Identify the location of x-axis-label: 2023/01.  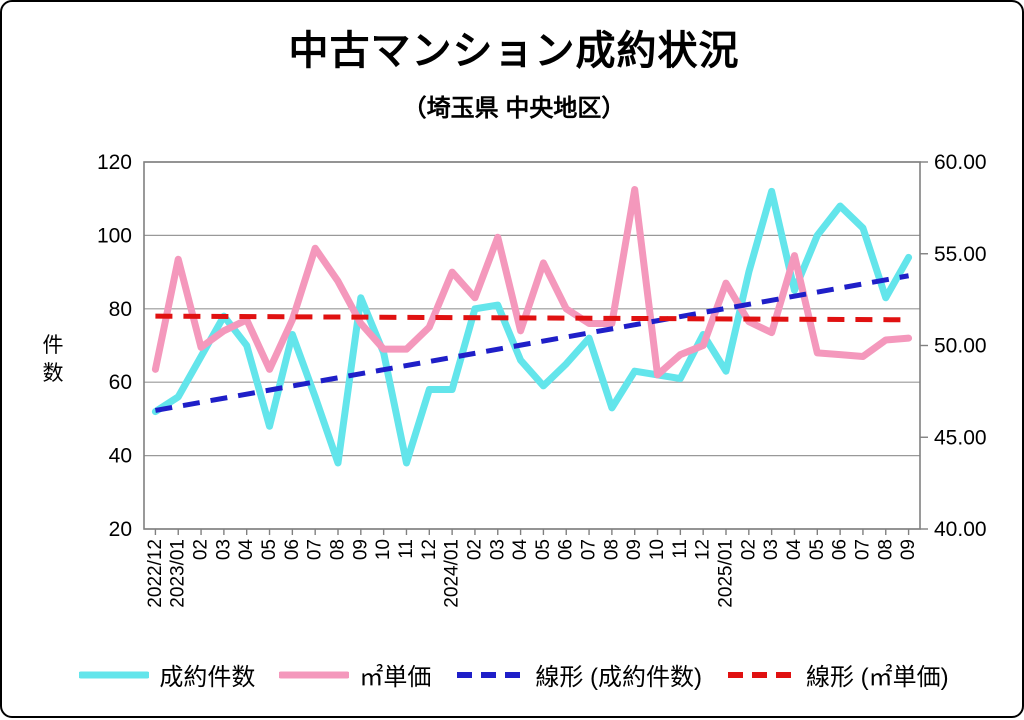
(178, 573).